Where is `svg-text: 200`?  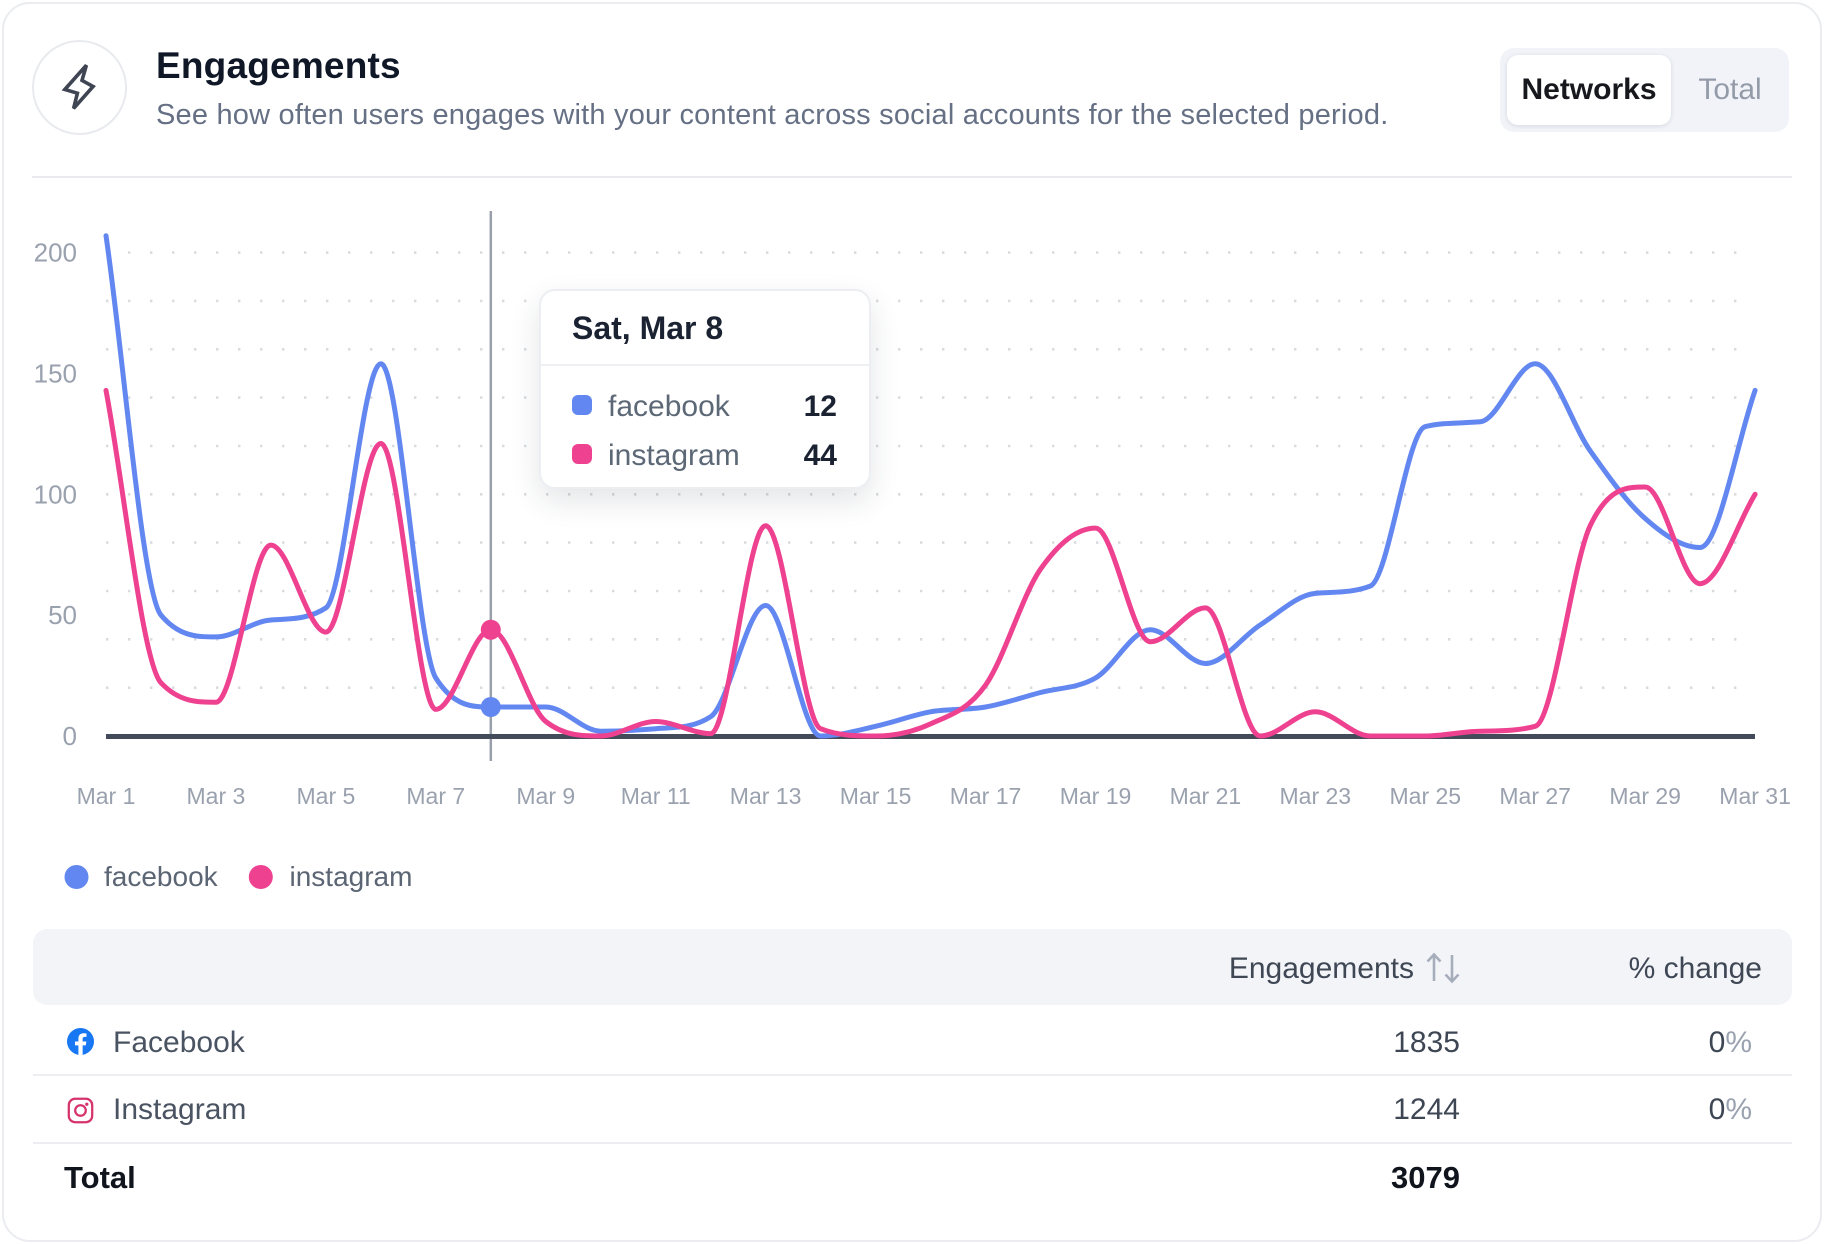 svg-text: 200 is located at coordinates (55, 253).